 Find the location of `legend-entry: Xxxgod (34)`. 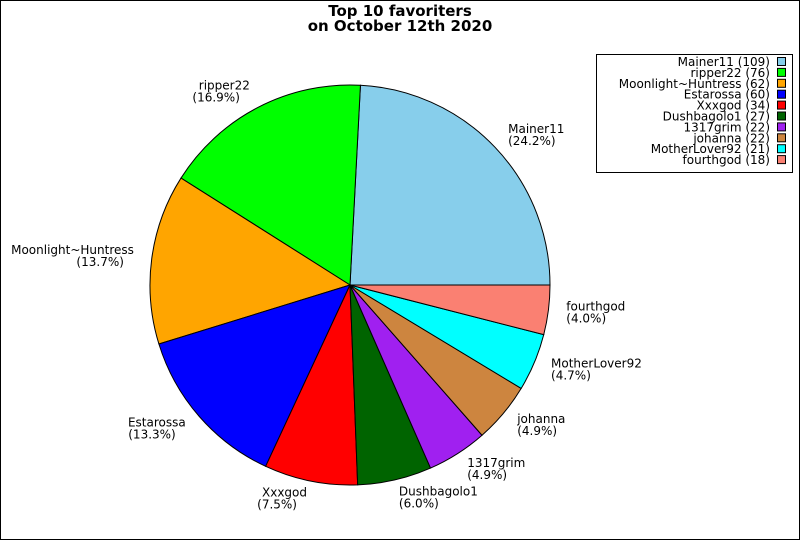

legend-entry: Xxxgod (34) is located at coordinates (733, 106).